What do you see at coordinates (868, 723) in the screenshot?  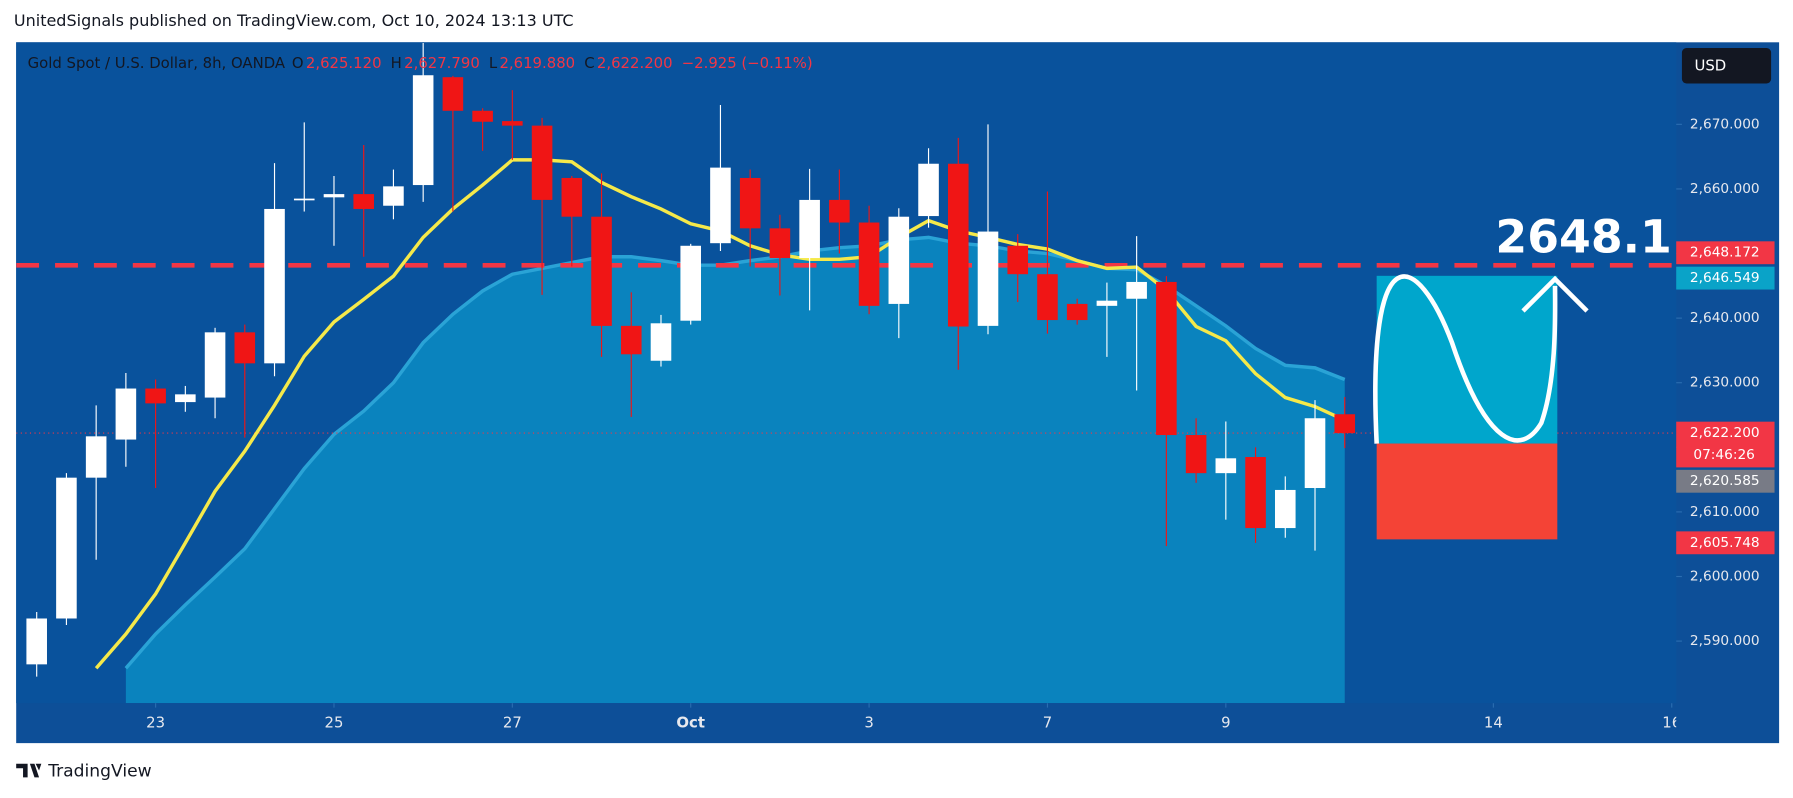 I see `x-tick-label: 3` at bounding box center [868, 723].